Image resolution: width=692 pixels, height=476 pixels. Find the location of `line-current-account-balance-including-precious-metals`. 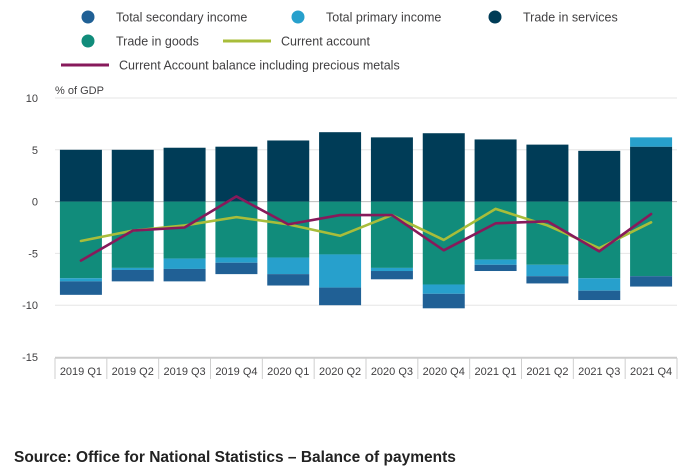

line-current-account-balance-including-precious-metals is located at coordinates (366, 228).